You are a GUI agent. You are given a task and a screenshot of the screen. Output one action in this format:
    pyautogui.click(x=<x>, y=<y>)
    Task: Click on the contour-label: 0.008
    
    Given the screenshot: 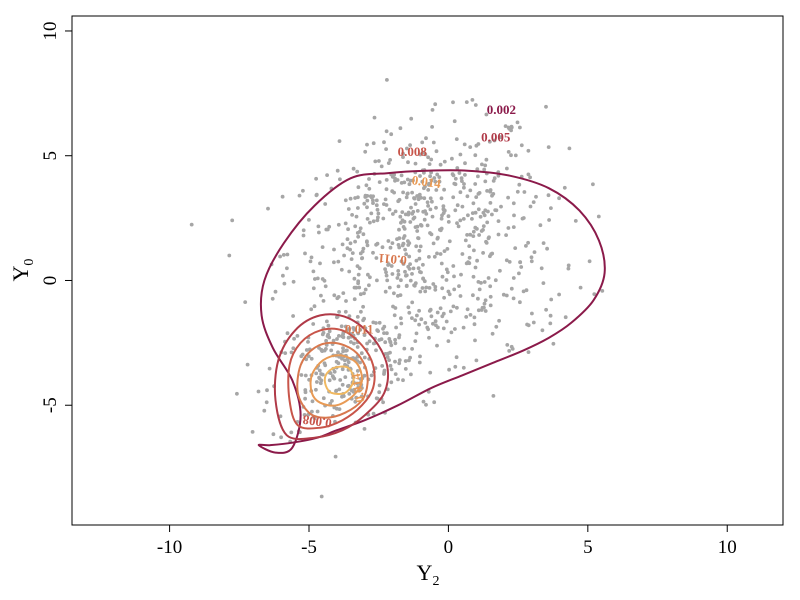 What is the action you would take?
    pyautogui.click(x=317, y=421)
    